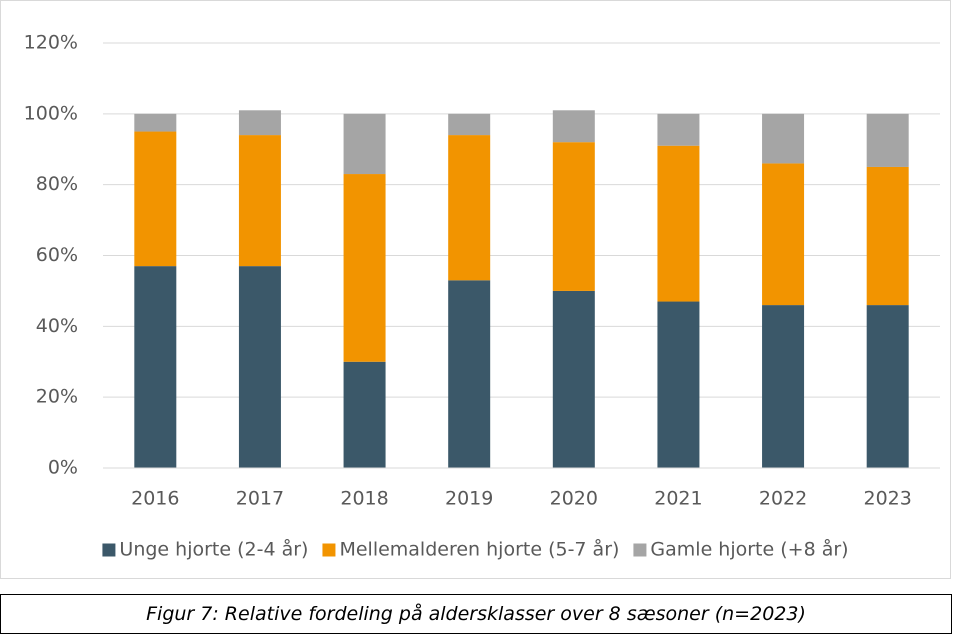 The image size is (957, 637). Describe the element at coordinates (57, 184) in the screenshot. I see `y-tick-label: 80%` at that location.